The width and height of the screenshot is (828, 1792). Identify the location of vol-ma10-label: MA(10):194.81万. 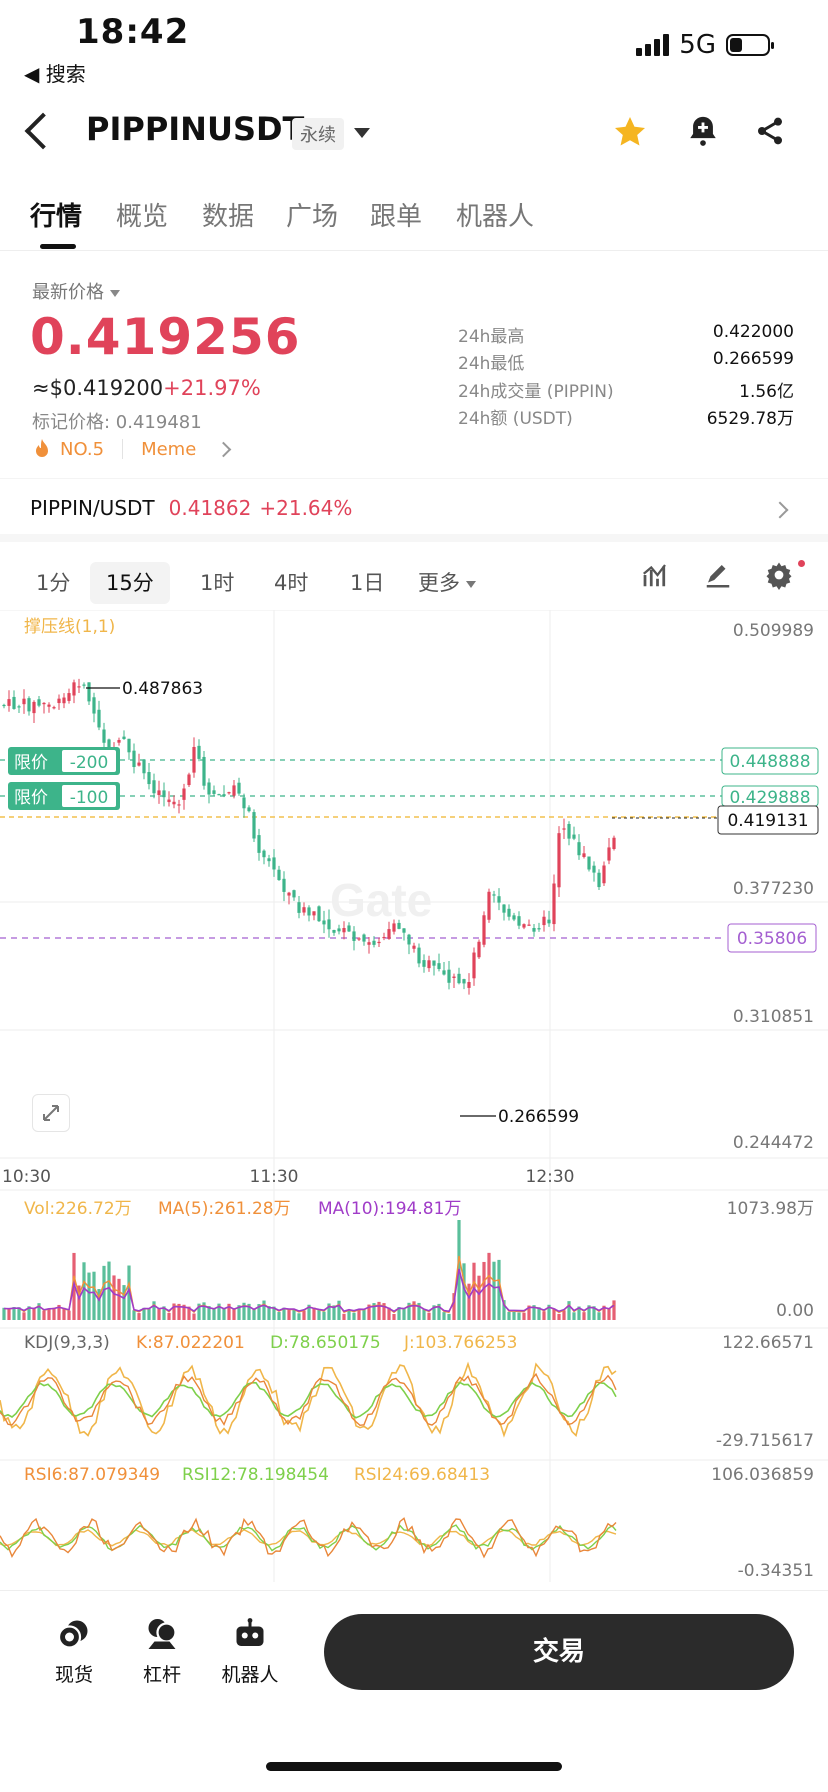
(389, 1209).